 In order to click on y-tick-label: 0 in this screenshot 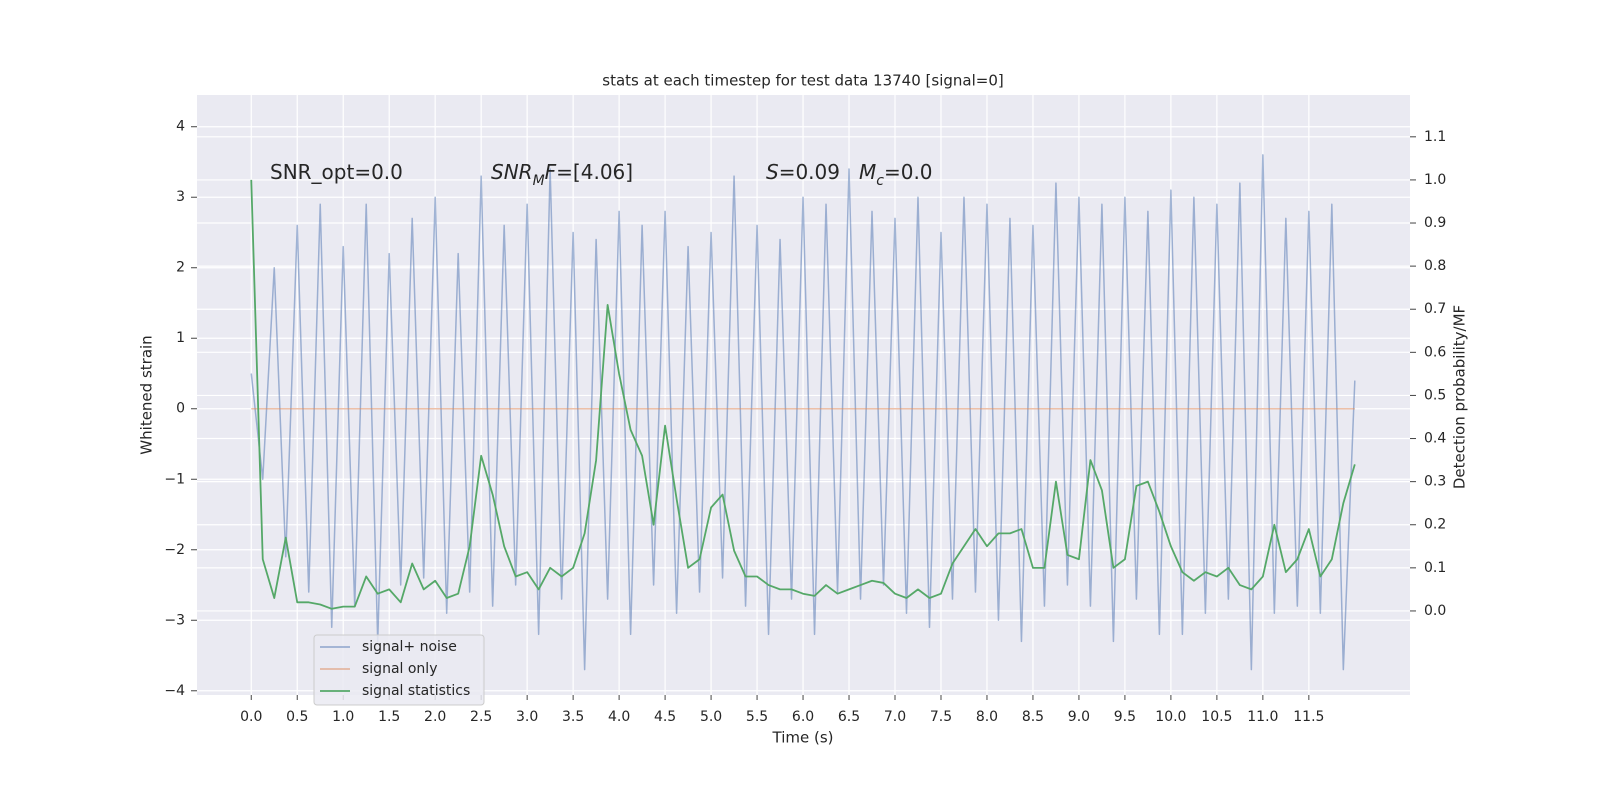, I will do `click(180, 409)`.